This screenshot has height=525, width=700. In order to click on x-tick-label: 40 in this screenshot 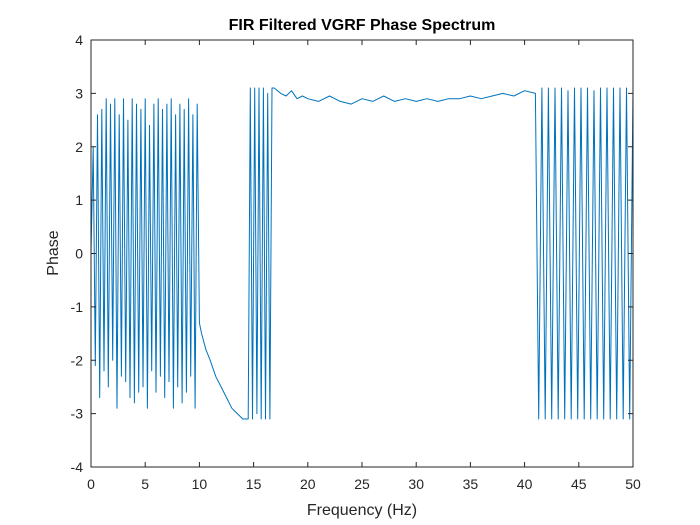, I will do `click(525, 484)`.